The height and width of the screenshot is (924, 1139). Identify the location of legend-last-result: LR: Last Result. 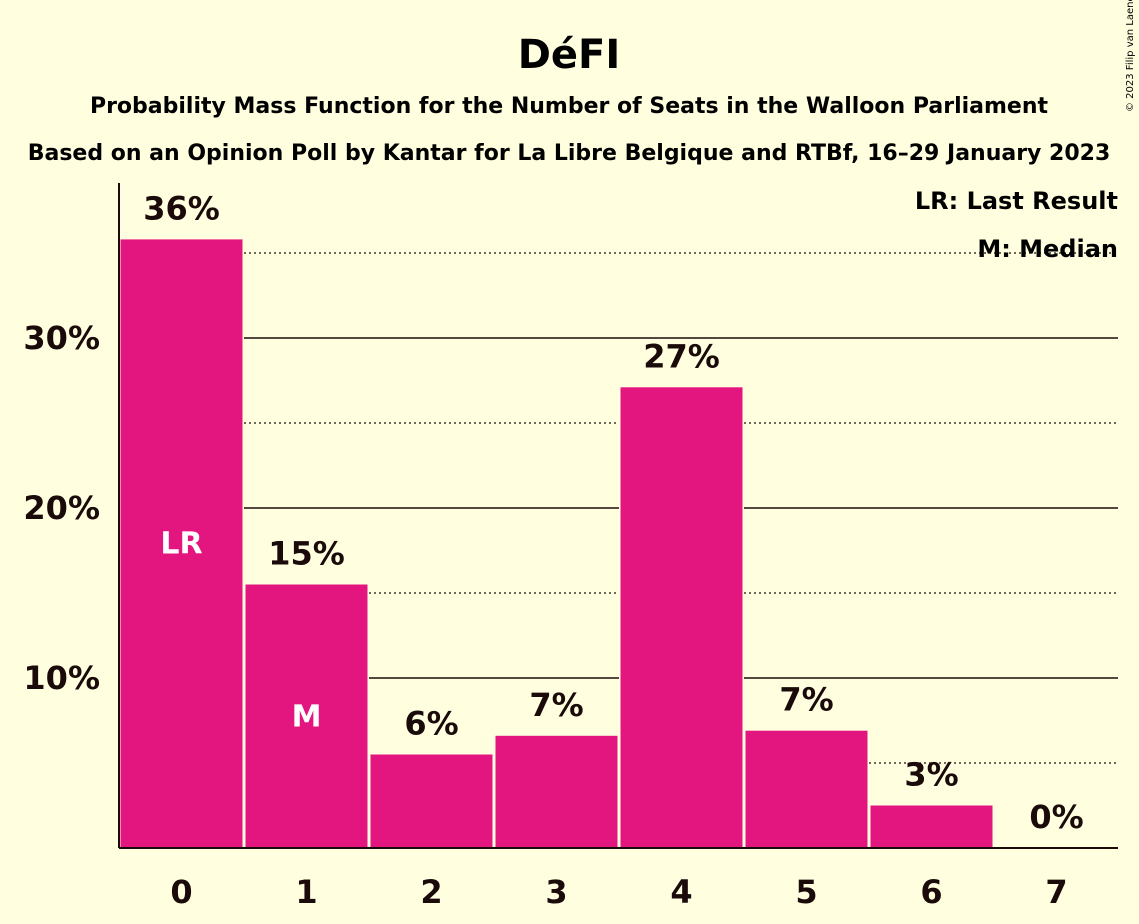
(1016, 201).